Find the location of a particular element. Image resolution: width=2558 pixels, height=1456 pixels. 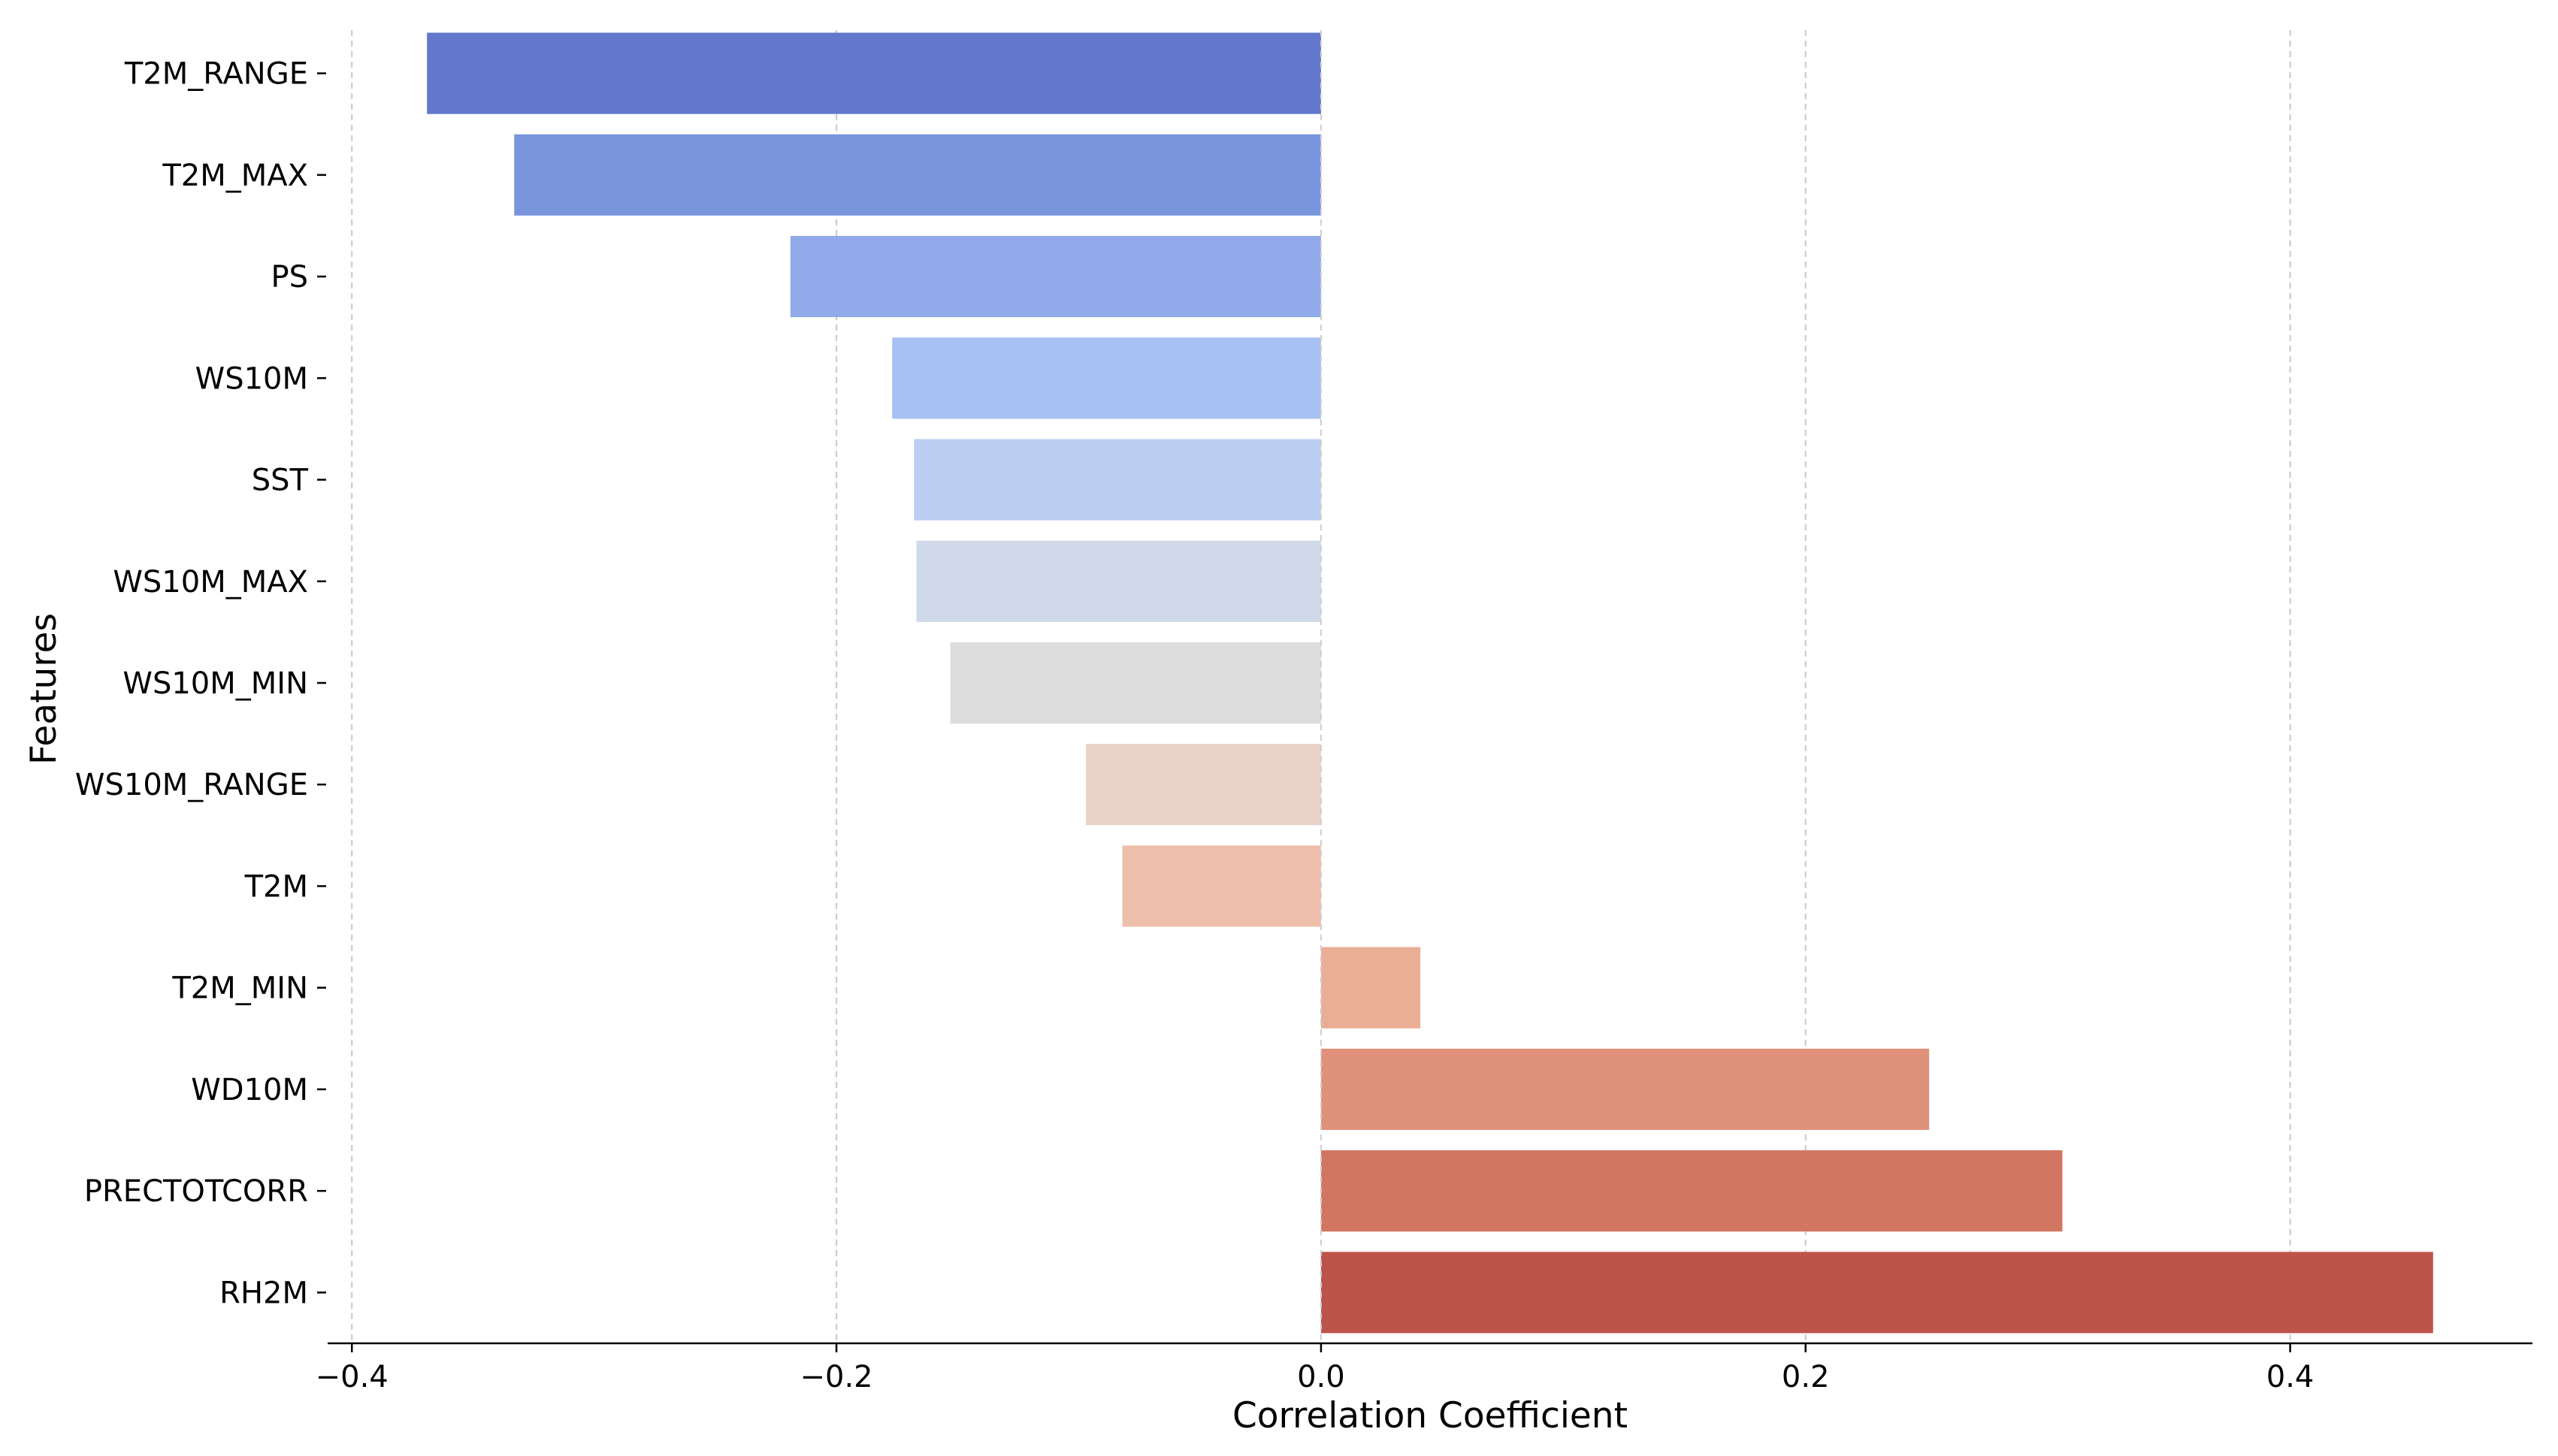

bar-sst is located at coordinates (1117, 480).